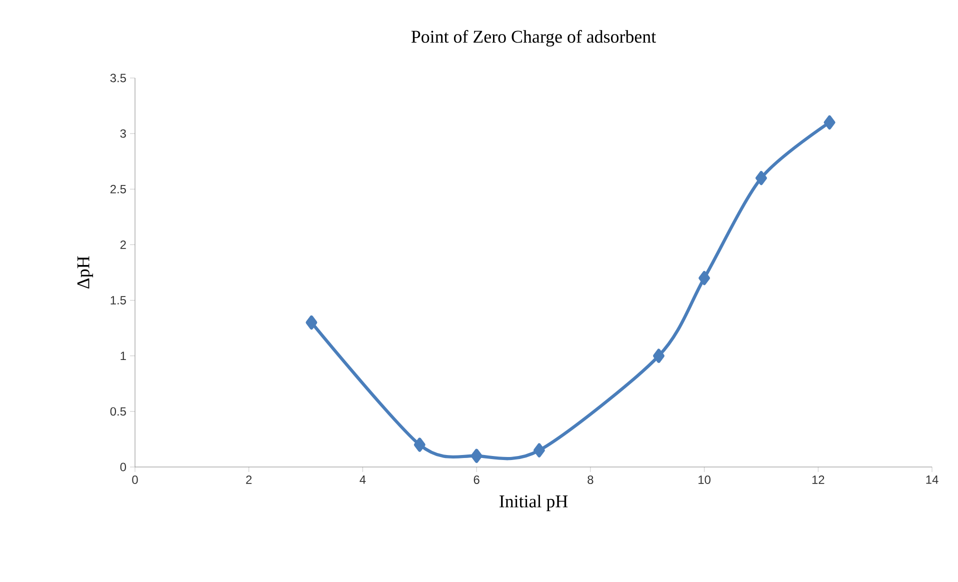 This screenshot has height=582, width=958. I want to click on y-tick-label: 3, so click(123, 133).